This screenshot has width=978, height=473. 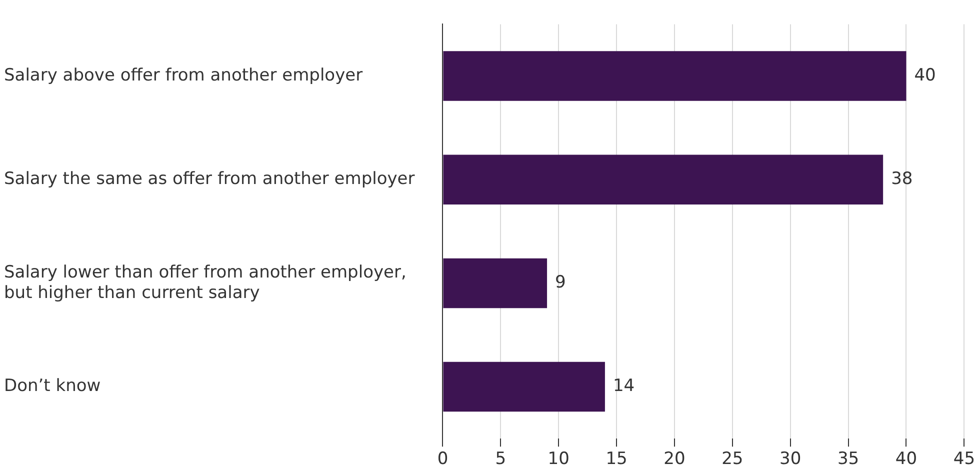 What do you see at coordinates (560, 282) in the screenshot?
I see `data-label: 9` at bounding box center [560, 282].